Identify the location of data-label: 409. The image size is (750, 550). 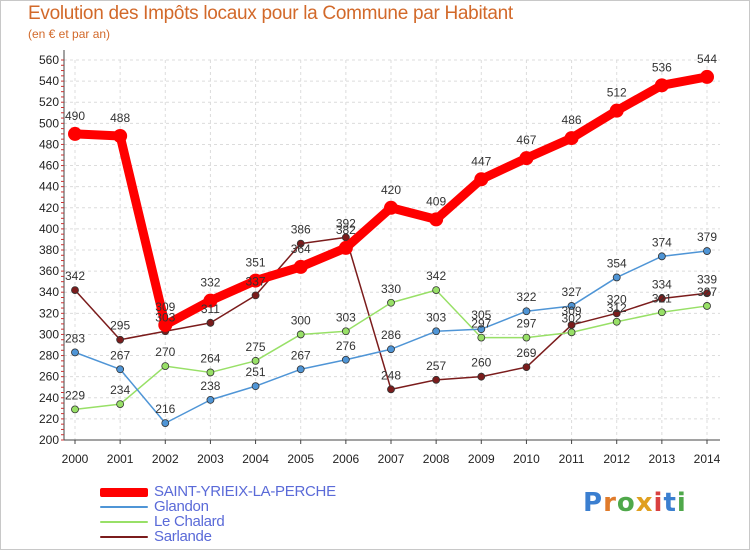
(436, 201).